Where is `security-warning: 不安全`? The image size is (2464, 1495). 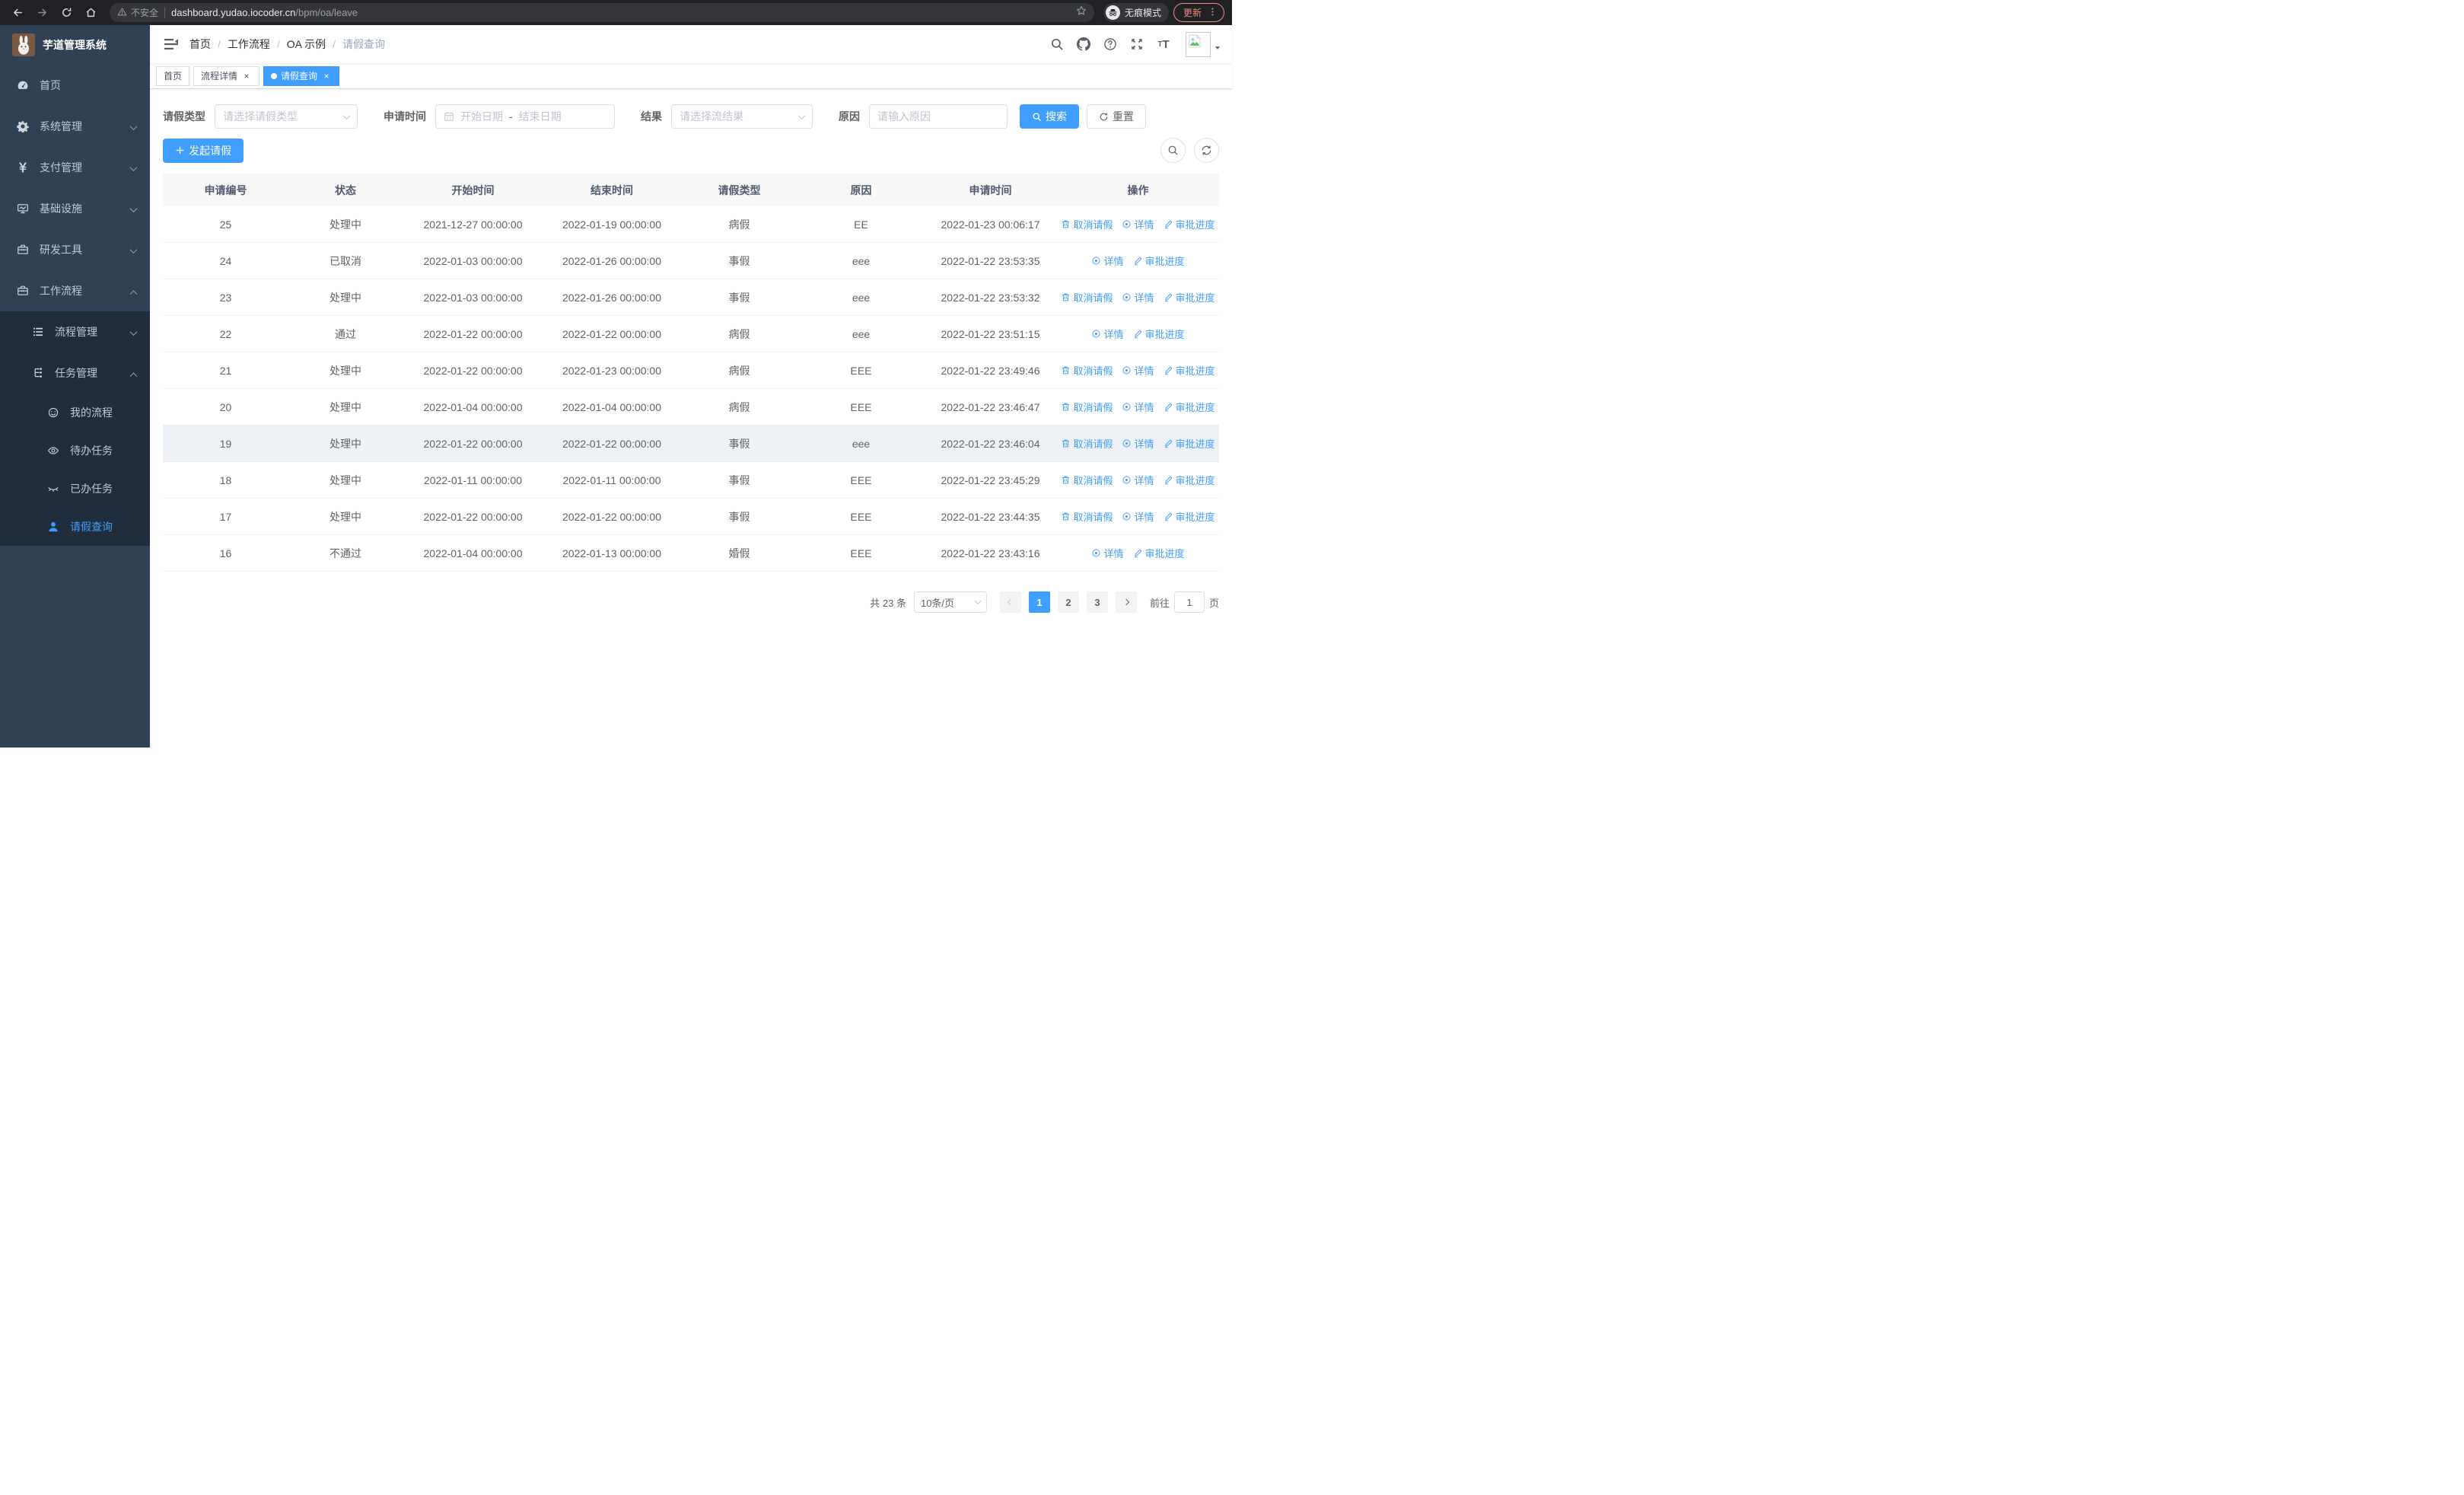 security-warning: 不安全 is located at coordinates (137, 13).